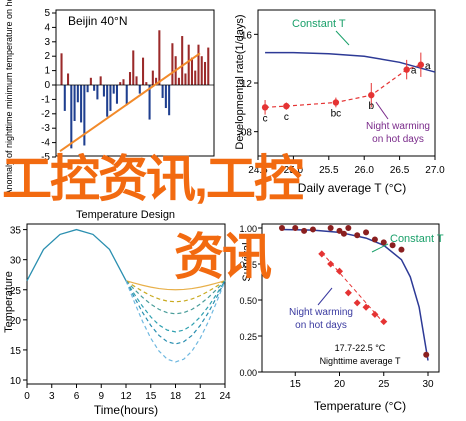  Describe the element at coordinates (45, 114) in the screenshot. I see `panel-a-ytick-label: -2` at that location.